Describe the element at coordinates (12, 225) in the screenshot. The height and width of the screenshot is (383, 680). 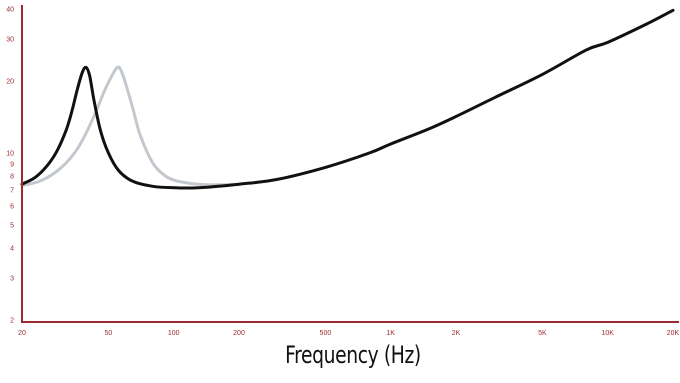
I see `y-tick-label: 5` at that location.